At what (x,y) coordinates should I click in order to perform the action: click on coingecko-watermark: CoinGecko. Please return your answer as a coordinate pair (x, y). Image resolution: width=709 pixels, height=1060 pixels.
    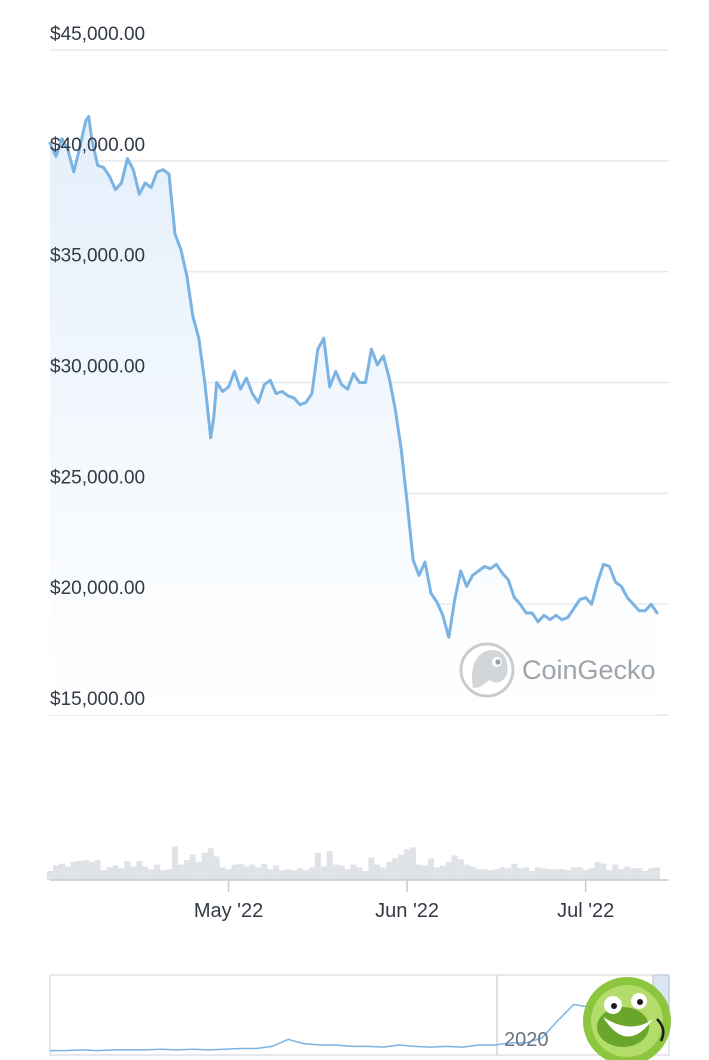
    Looking at the image, I should click on (557, 670).